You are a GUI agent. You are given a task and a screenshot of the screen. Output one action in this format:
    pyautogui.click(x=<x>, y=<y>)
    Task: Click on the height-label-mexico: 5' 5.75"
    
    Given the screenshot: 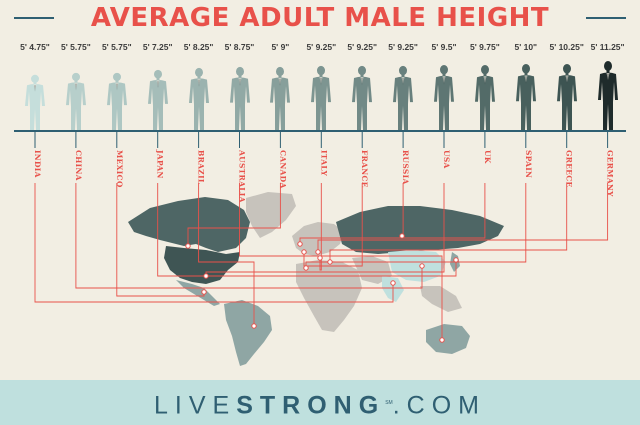 What is the action you would take?
    pyautogui.click(x=116, y=47)
    